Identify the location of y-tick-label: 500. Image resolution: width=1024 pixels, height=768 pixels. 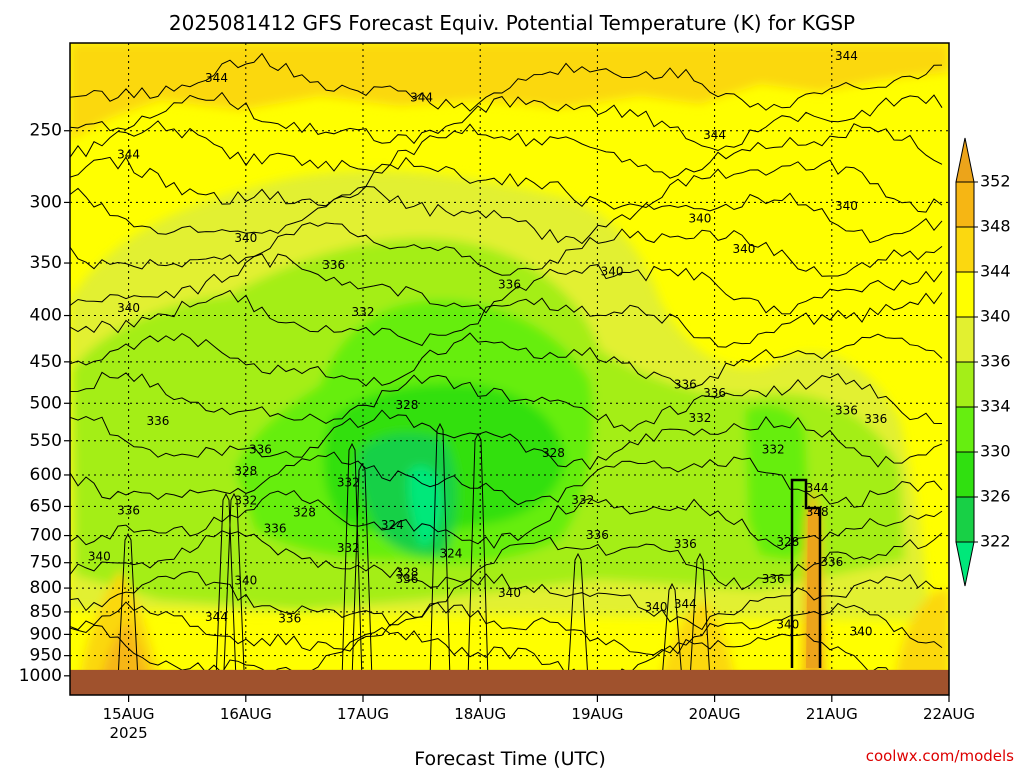
(46, 403).